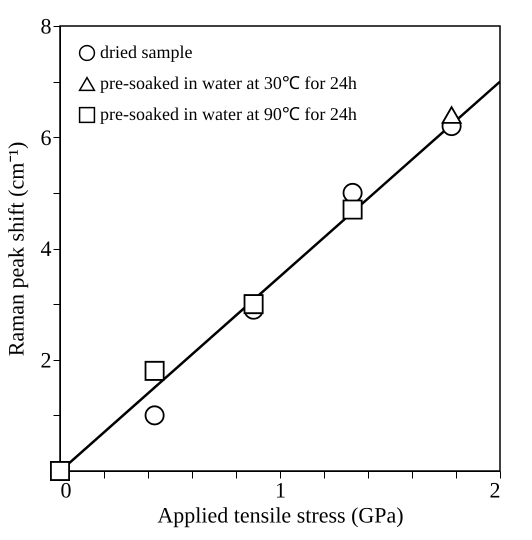 Image resolution: width=532 pixels, height=540 pixels. What do you see at coordinates (16, 249) in the screenshot?
I see `y-axis-title: Raman peak shift (cm⁻¹)` at bounding box center [16, 249].